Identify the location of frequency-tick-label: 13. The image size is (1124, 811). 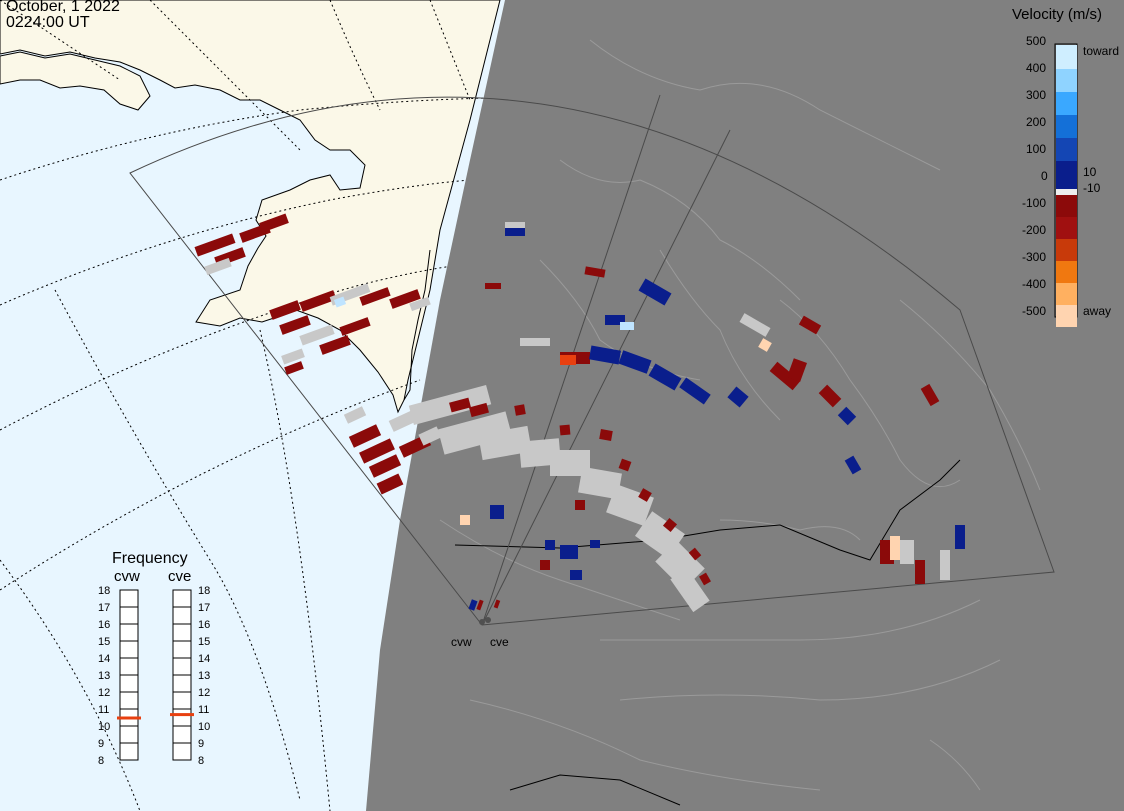
(204, 676).